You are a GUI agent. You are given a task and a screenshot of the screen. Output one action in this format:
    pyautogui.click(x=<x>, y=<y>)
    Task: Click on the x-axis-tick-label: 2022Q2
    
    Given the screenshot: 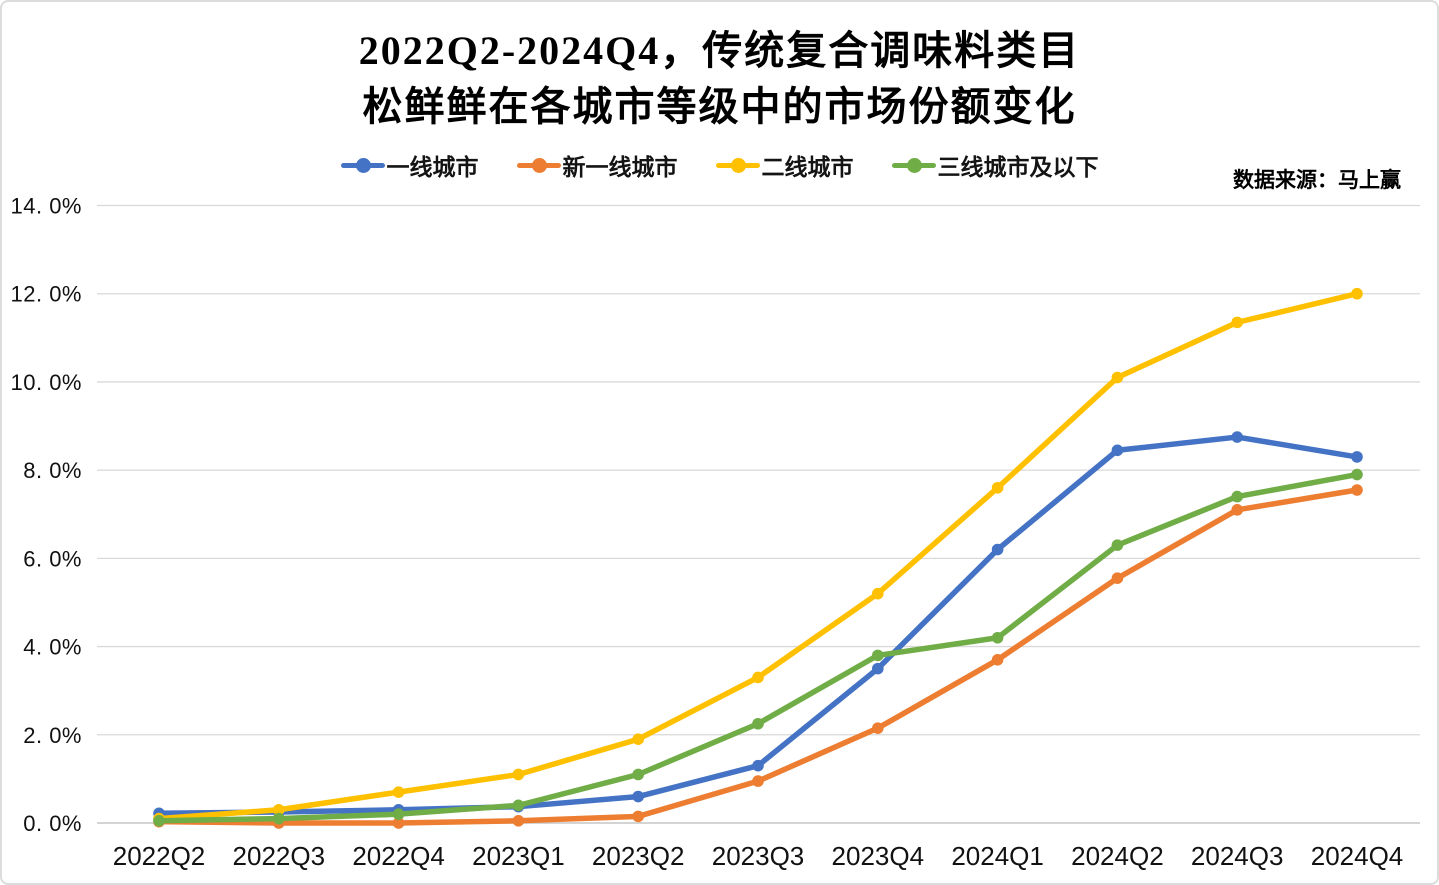 What is the action you would take?
    pyautogui.click(x=159, y=856)
    